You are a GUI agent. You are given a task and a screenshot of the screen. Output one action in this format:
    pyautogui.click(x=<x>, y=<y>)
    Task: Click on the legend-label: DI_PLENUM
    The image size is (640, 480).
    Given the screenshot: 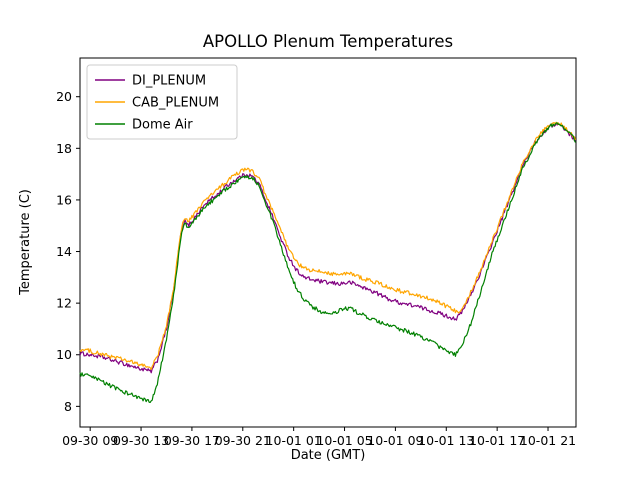 What is the action you would take?
    pyautogui.click(x=169, y=81)
    